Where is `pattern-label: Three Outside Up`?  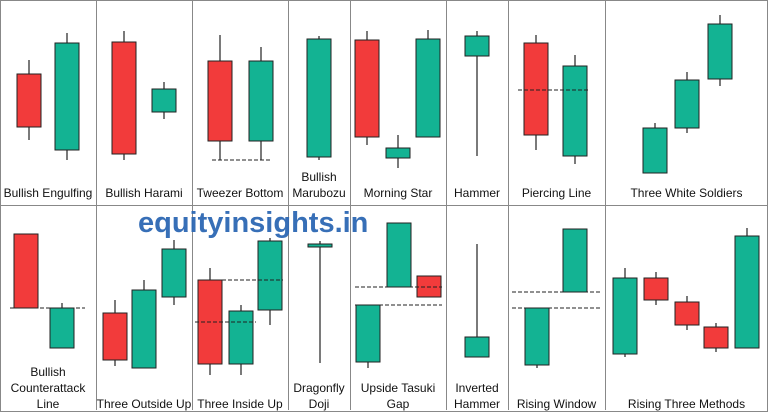
pattern-label: Three Outside Up is located at coordinates (144, 404).